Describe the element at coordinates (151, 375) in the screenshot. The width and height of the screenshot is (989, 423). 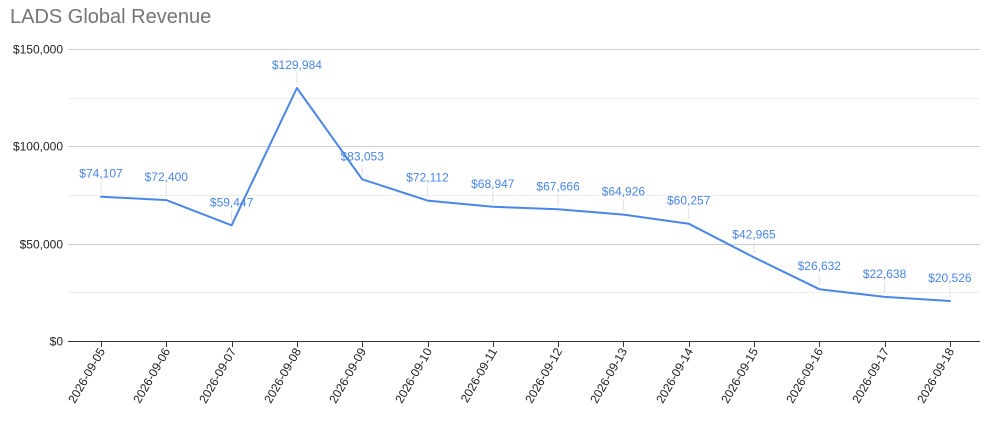
I see `x-tick-label: 2026-09-06` at that location.